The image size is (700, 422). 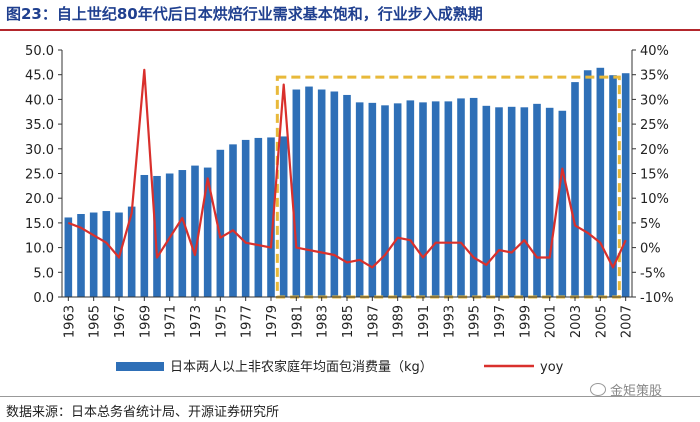 What do you see at coordinates (247, 321) in the screenshot?
I see `x-tick-label: 1977` at bounding box center [247, 321].